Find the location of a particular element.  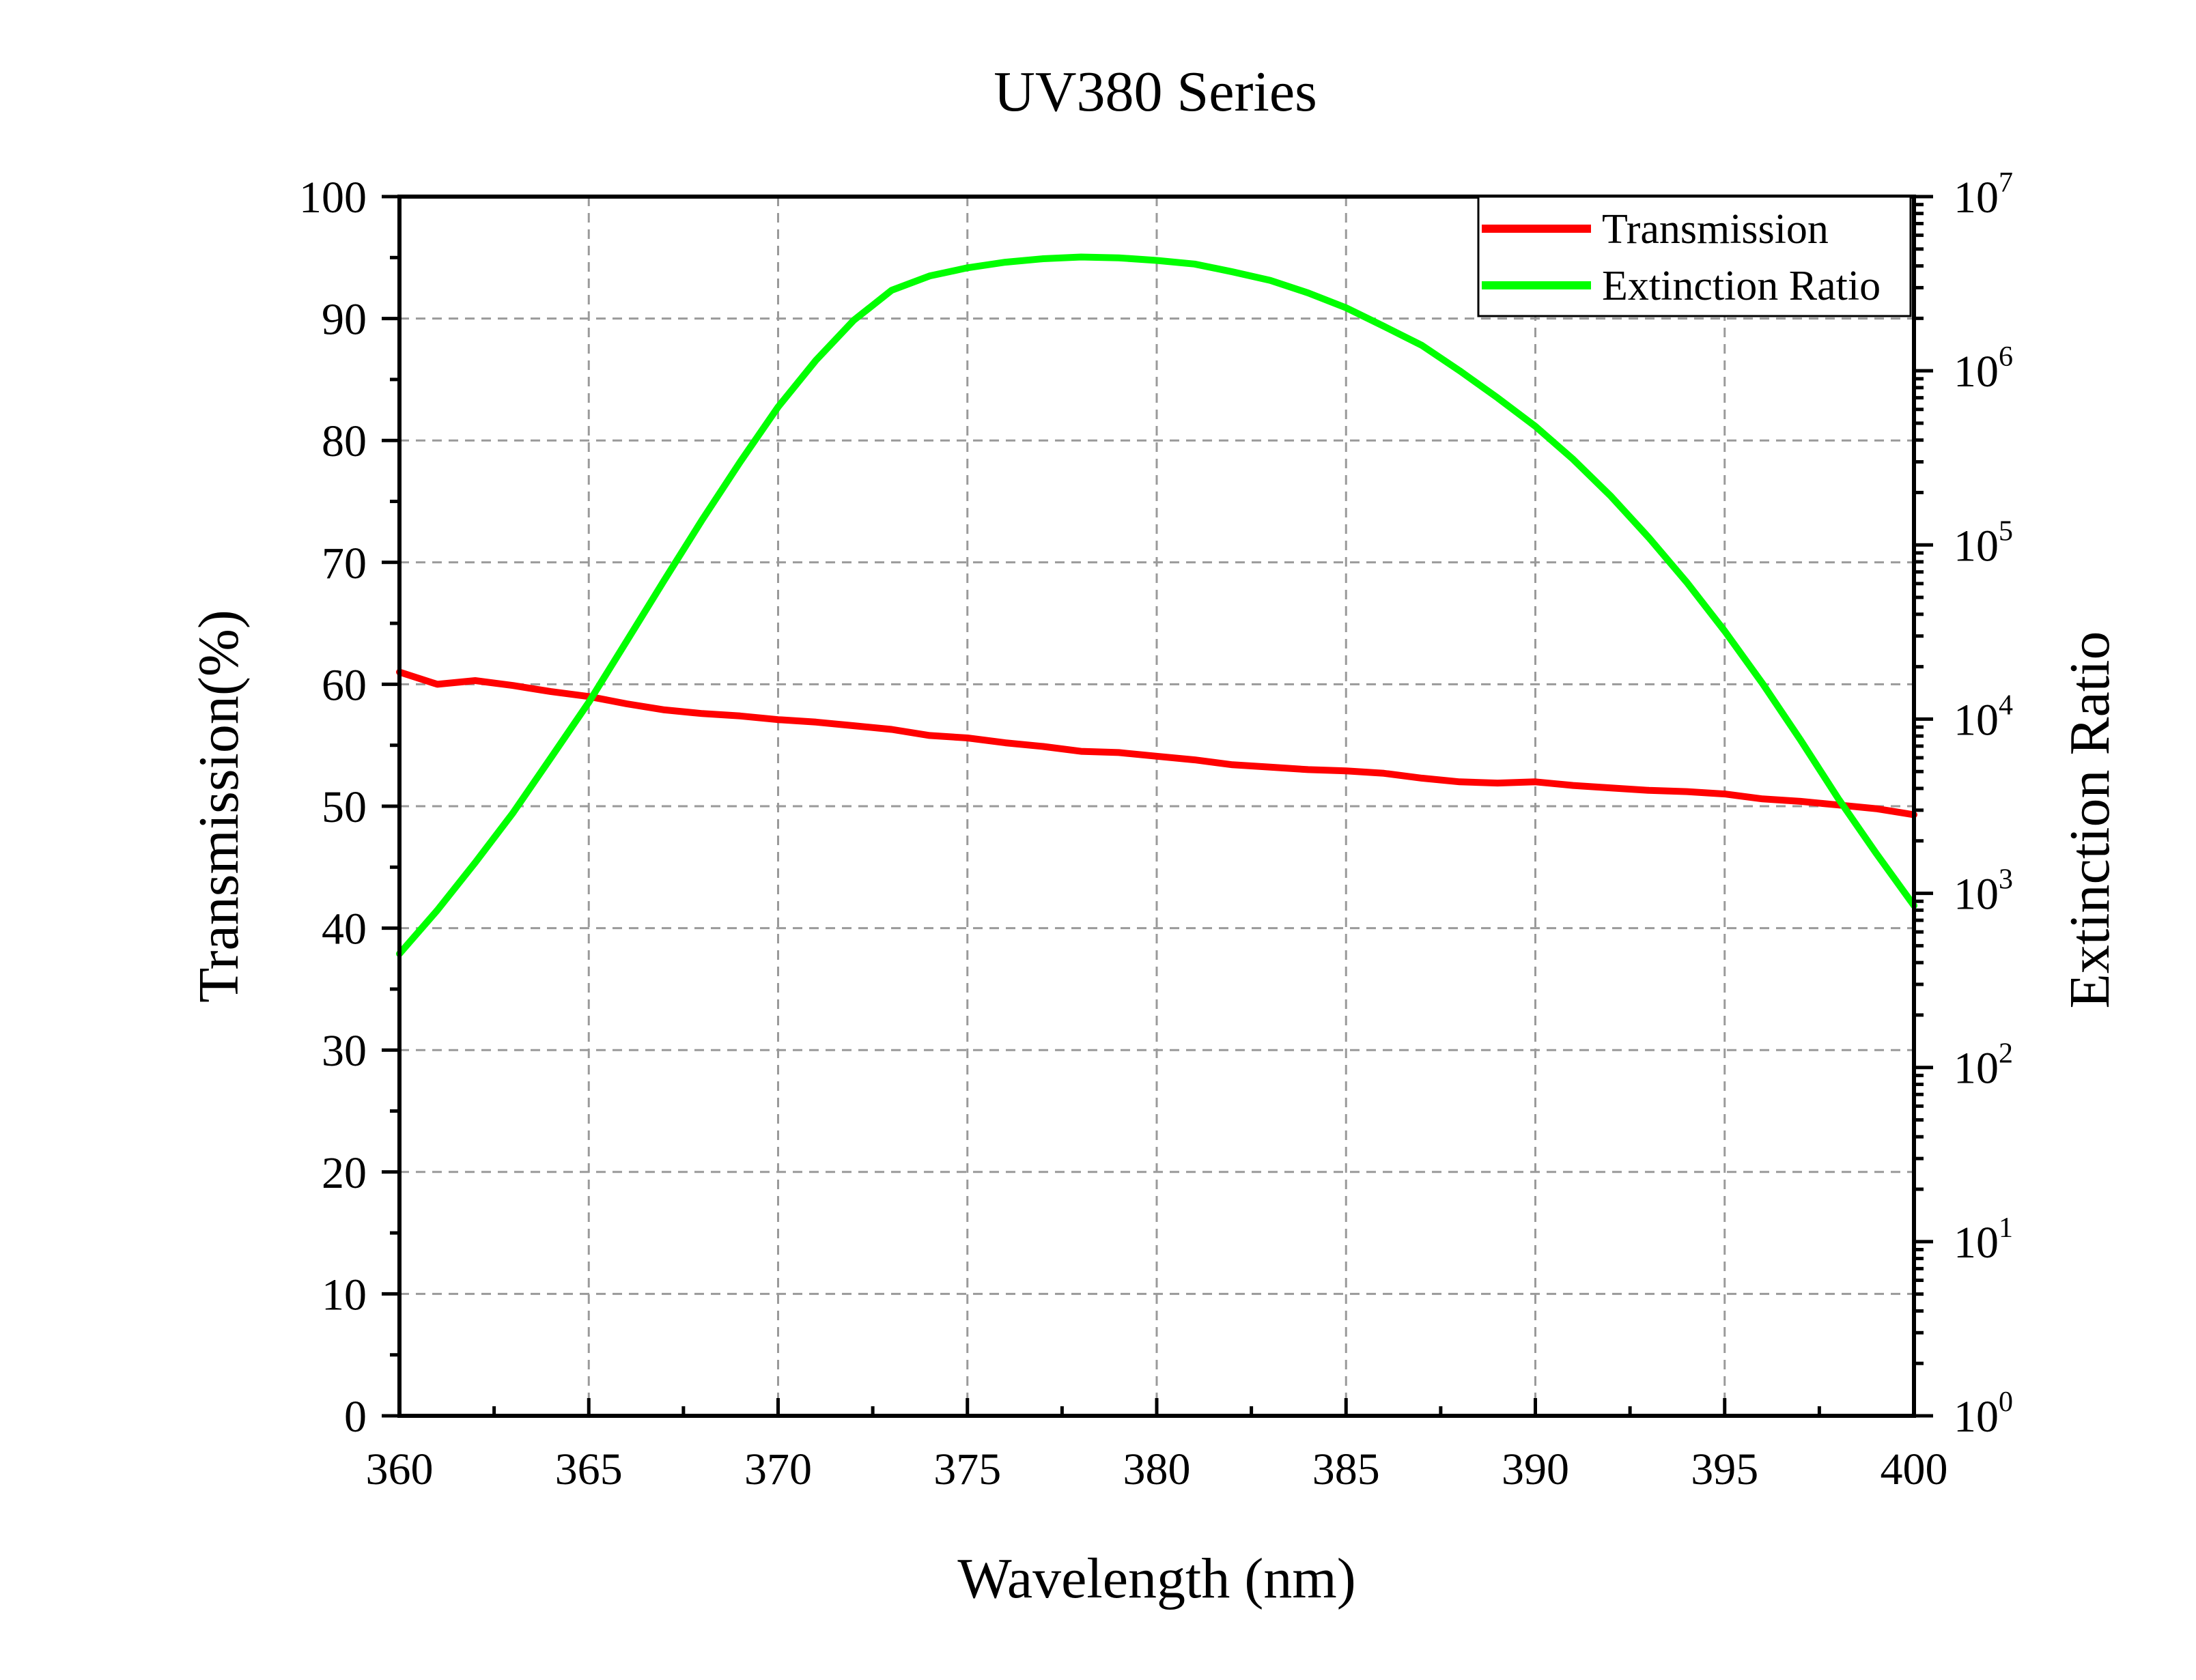

y-right-tick-label: 10⁷ is located at coordinates (1984, 195).